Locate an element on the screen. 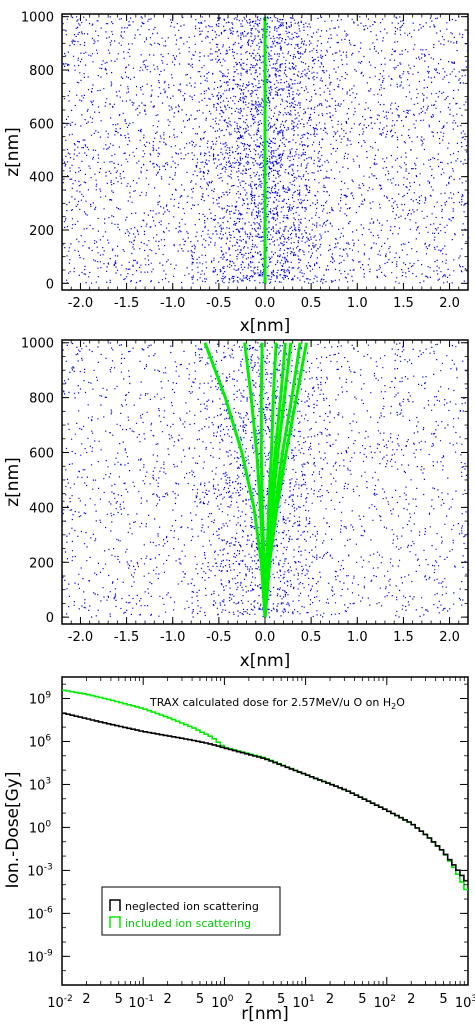  x-decade-label: 100 is located at coordinates (222, 1002).